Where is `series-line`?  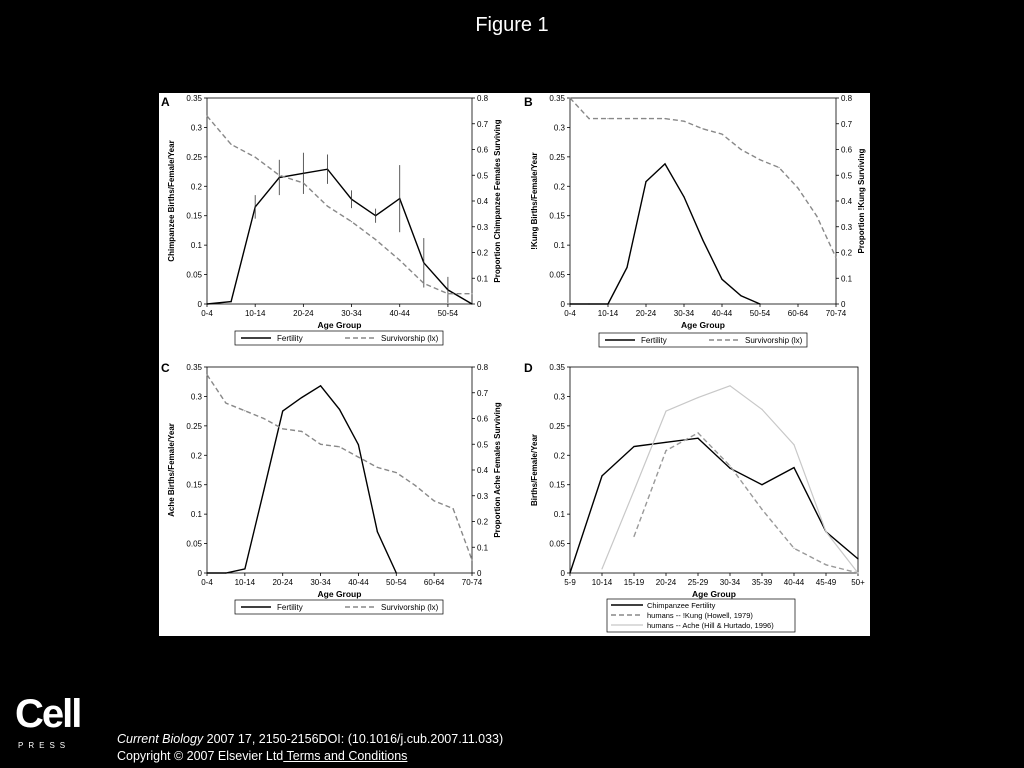
series-line is located at coordinates (302, 479).